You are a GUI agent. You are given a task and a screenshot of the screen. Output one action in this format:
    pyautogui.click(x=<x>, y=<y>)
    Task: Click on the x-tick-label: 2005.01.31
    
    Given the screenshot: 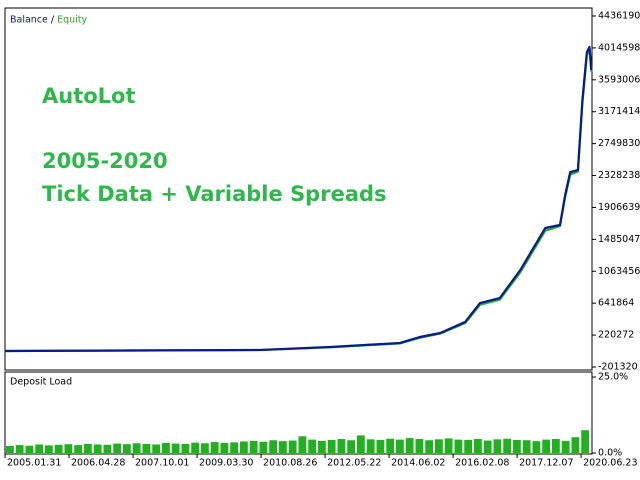 What is the action you would take?
    pyautogui.click(x=34, y=463)
    